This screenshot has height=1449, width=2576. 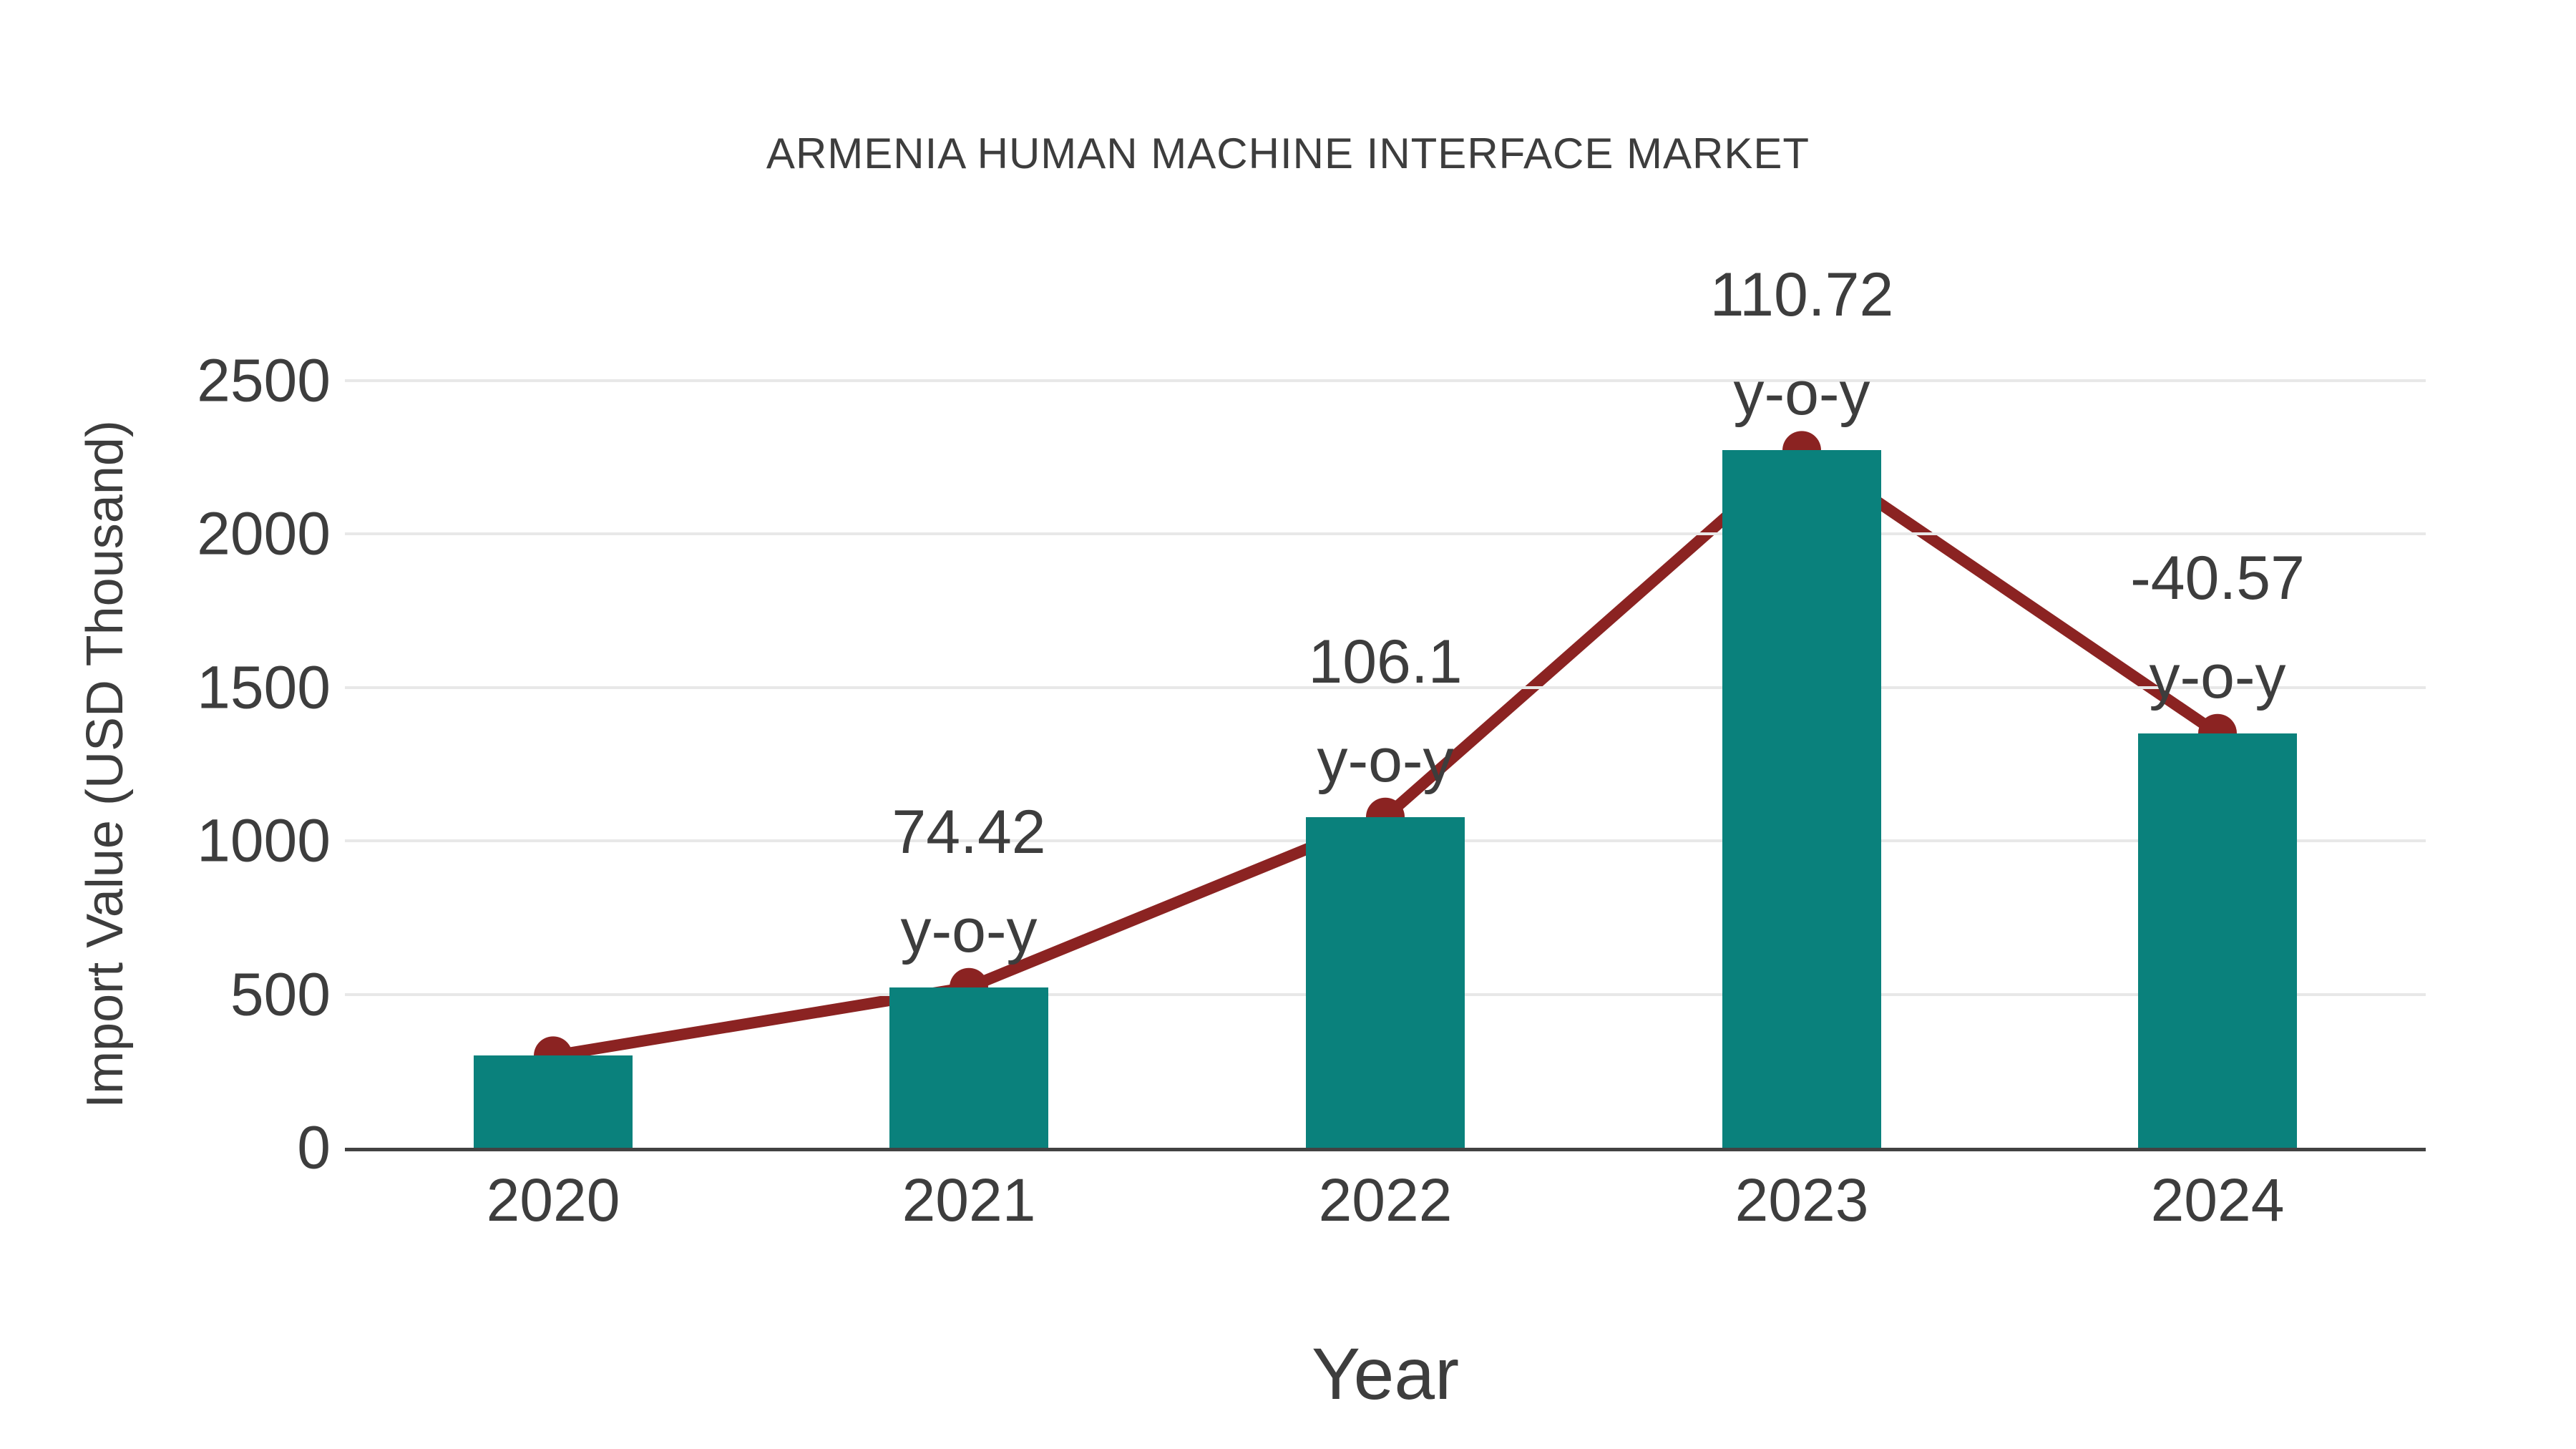 I want to click on bar-2020, so click(x=553, y=1101).